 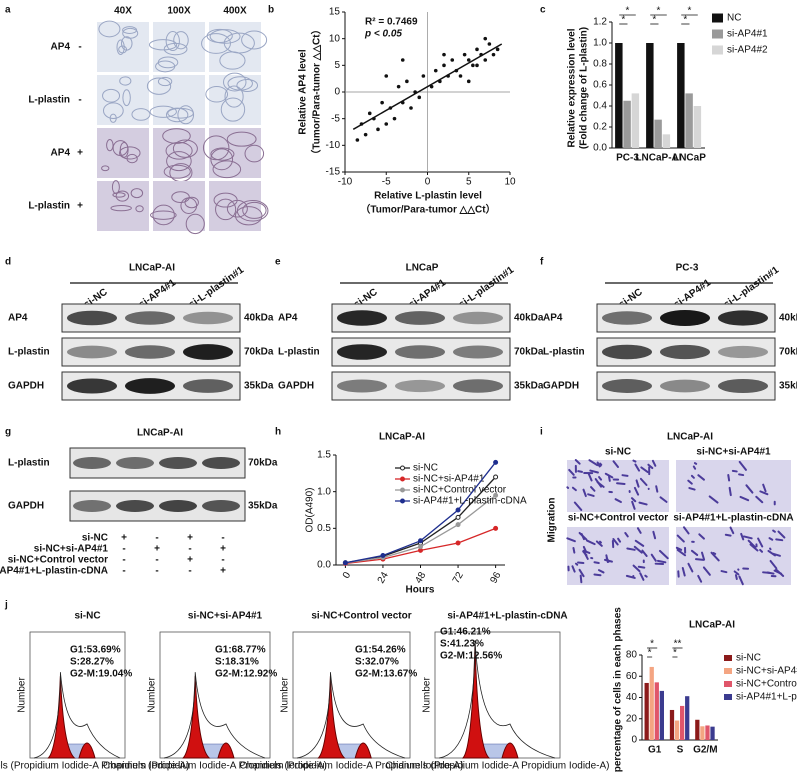 I want to click on y-tick-label: 15, so click(x=335, y=12).